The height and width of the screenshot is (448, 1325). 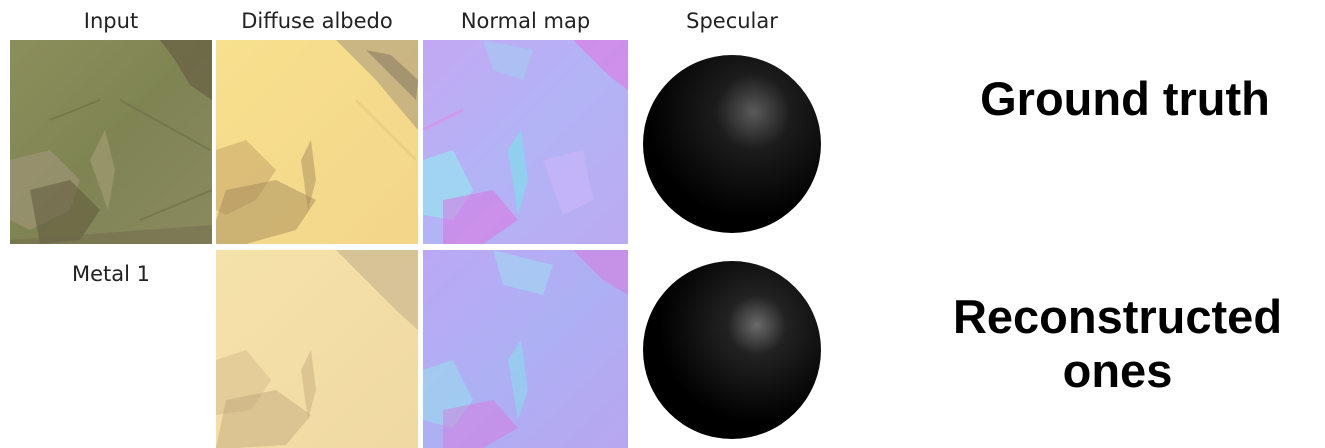 I want to click on caption-ground-truth: Ground truth, so click(x=1125, y=98).